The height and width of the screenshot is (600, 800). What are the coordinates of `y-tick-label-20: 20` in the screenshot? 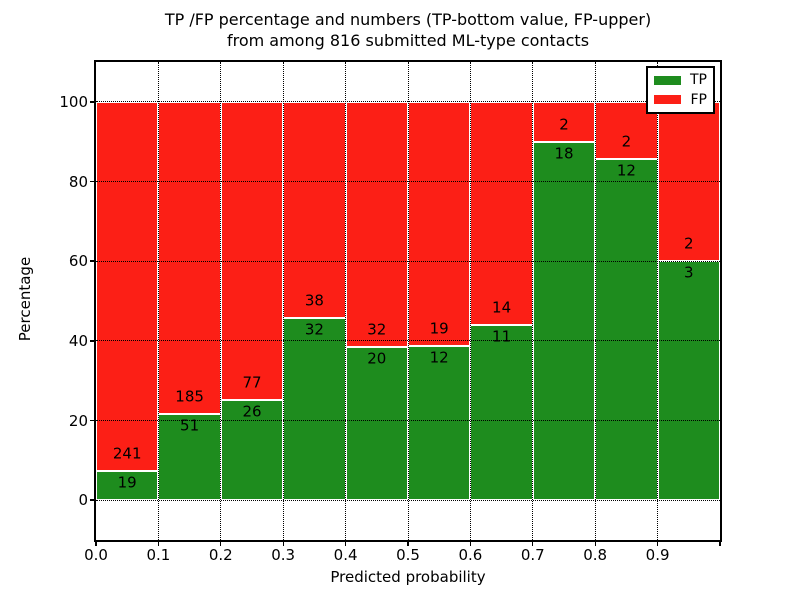 It's located at (78, 420).